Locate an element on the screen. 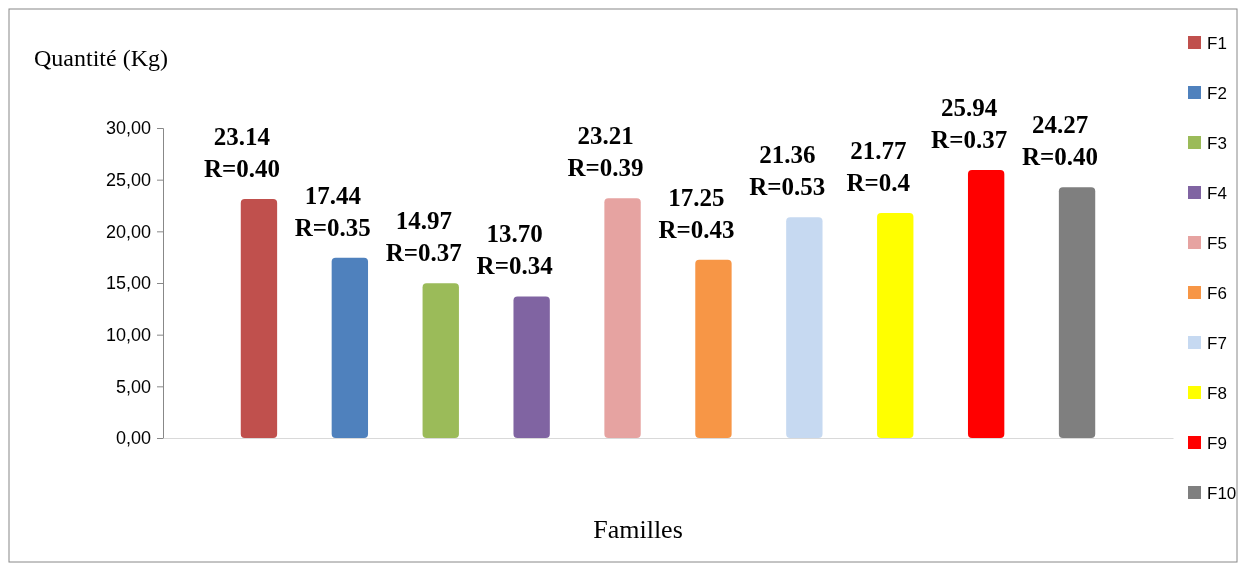  legend-label: F3 is located at coordinates (1217, 143).